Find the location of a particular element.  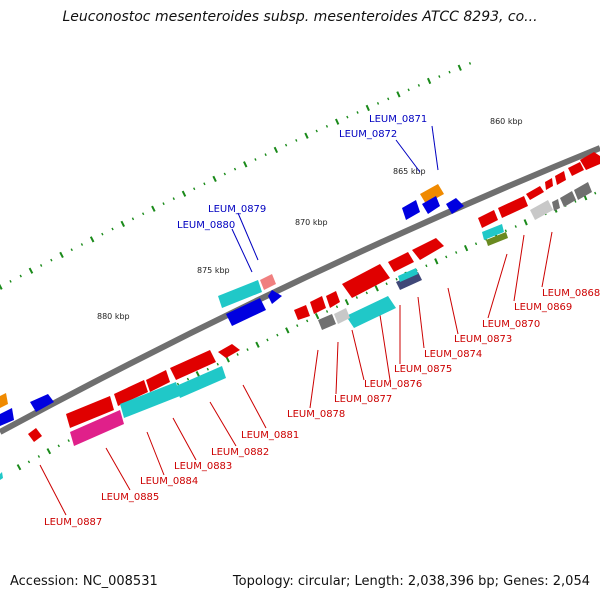

gene-label-leum-0882: LEUM_0882 is located at coordinates (240, 452).